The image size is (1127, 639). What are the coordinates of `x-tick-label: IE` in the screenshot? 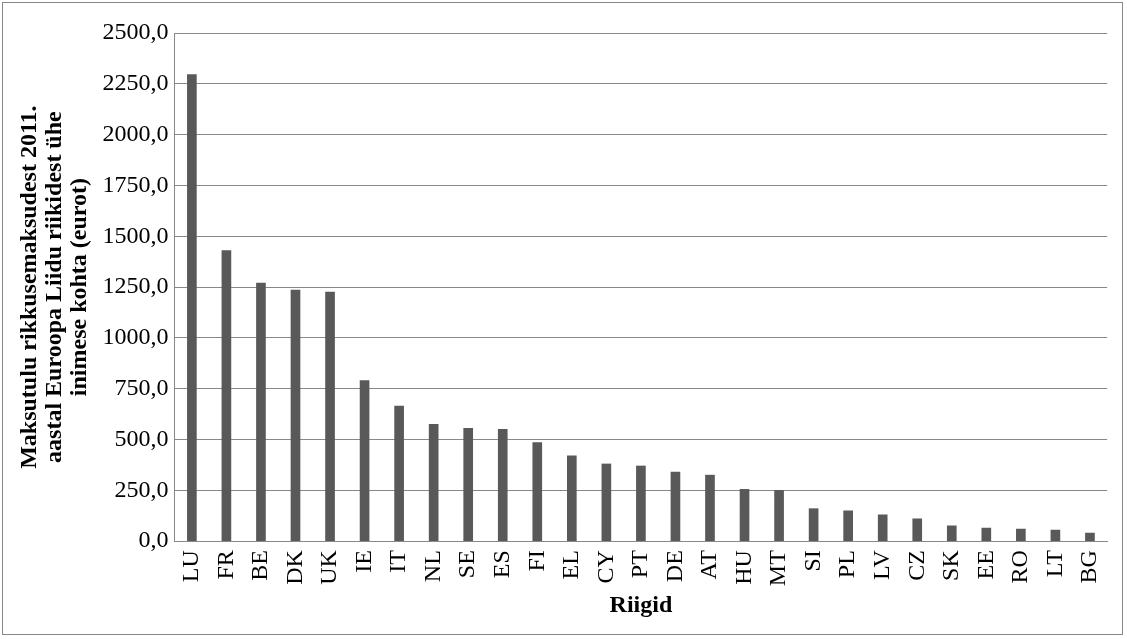 It's located at (362, 561).